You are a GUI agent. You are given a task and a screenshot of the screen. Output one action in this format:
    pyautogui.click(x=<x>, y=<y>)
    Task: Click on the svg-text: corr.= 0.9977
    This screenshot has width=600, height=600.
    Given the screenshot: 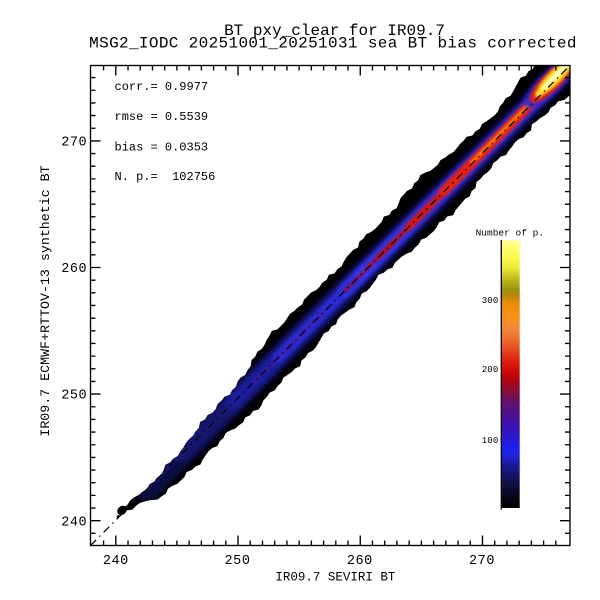 What is the action you would take?
    pyautogui.click(x=162, y=87)
    